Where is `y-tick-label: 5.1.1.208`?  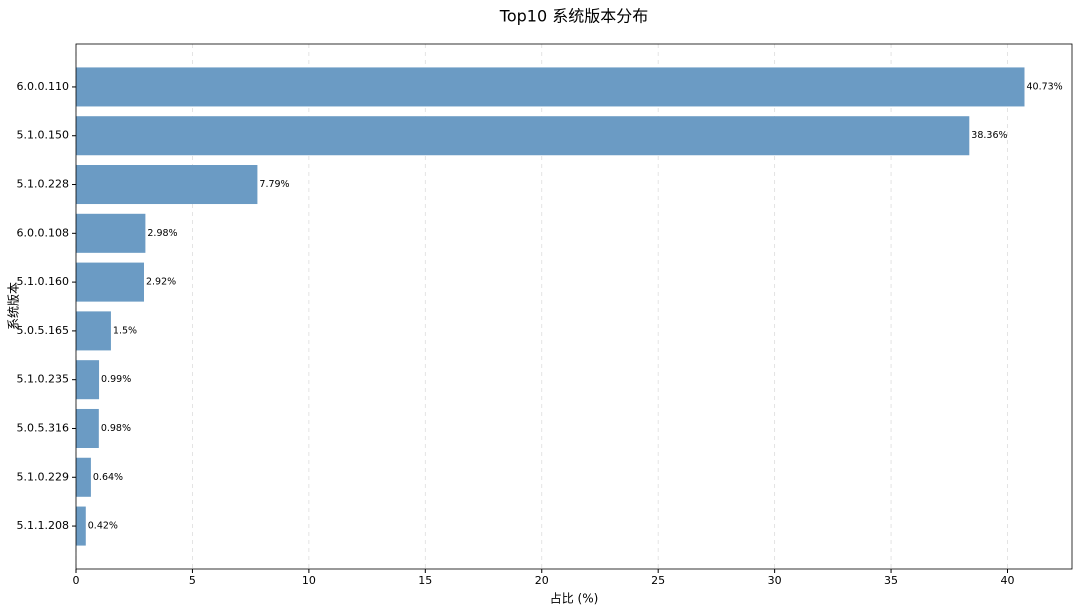 y-tick-label: 5.1.1.208 is located at coordinates (43, 525).